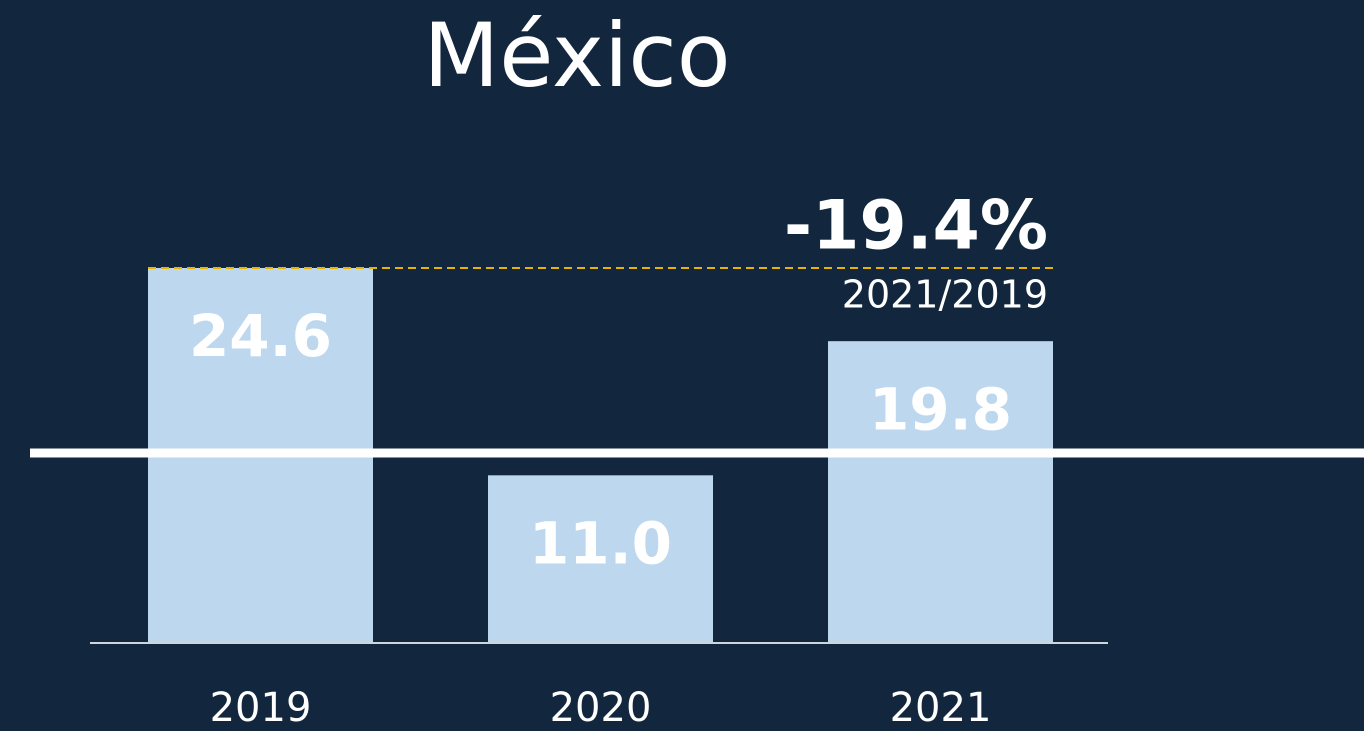 The width and height of the screenshot is (1364, 731). Describe the element at coordinates (260, 336) in the screenshot. I see `value-label: 24.6` at that location.